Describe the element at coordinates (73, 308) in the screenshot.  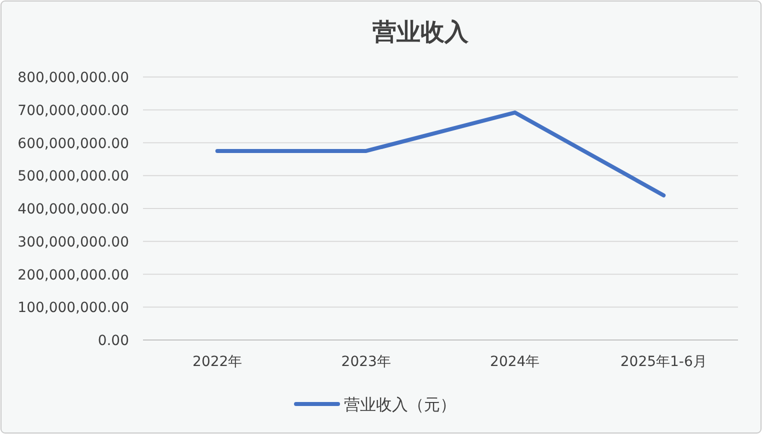
I see `y-tick-label: 100,000,000.00` at that location.